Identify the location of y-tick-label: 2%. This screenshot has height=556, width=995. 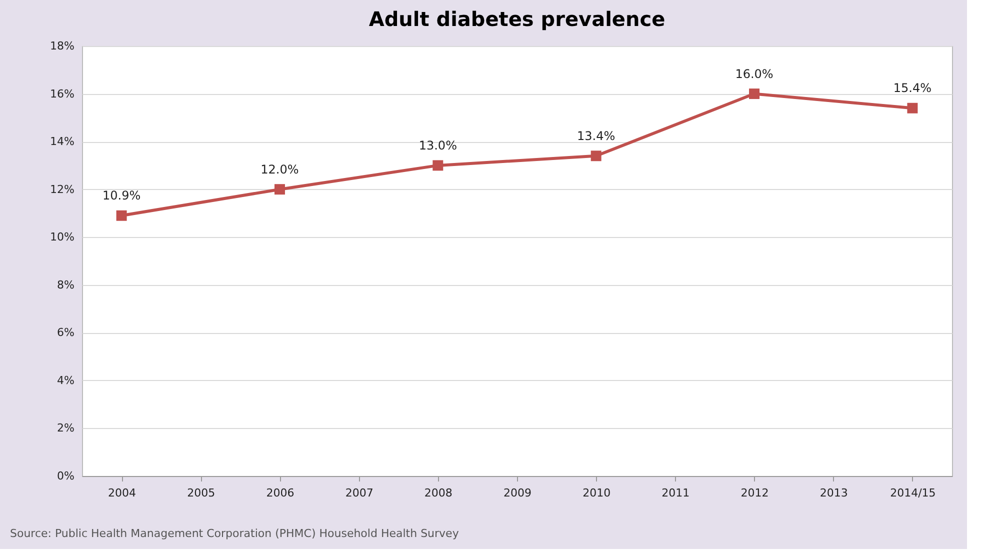
(65, 428).